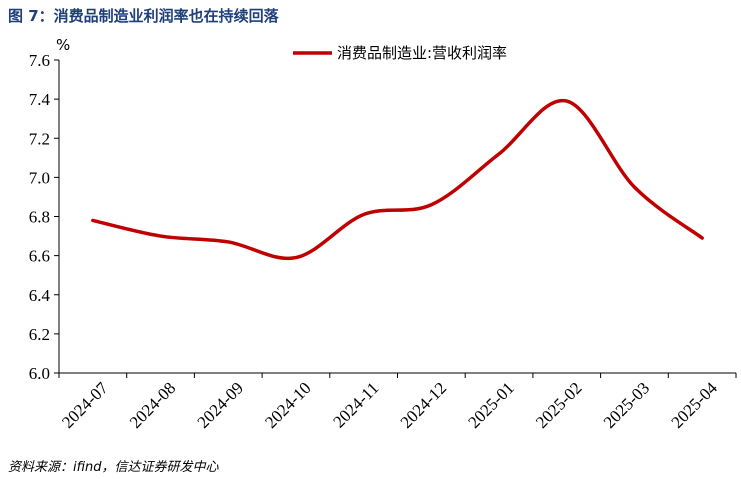 The image size is (741, 479). Describe the element at coordinates (39, 217) in the screenshot. I see `y-tick-label: 6.8` at that location.